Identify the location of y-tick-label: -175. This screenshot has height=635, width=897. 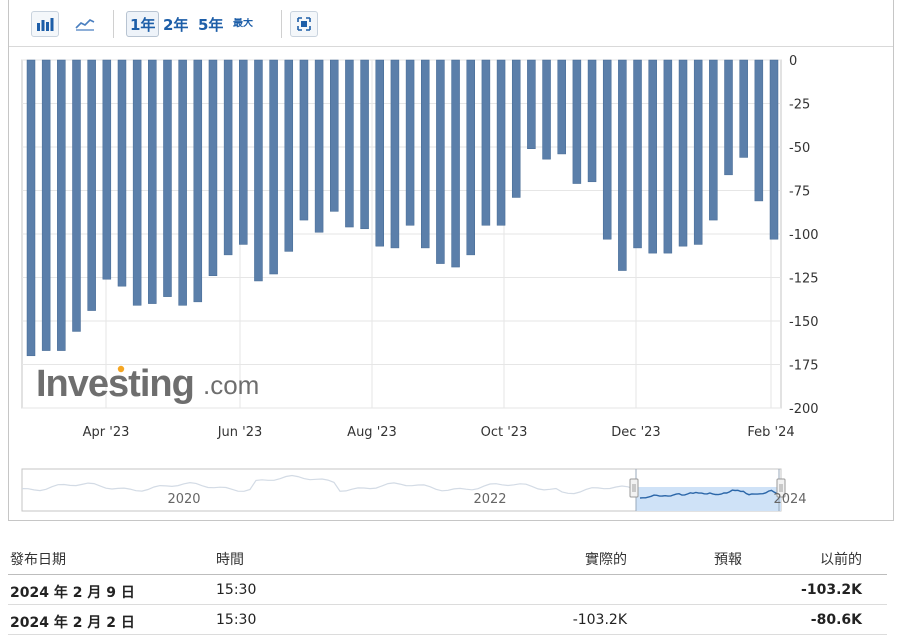
(804, 366).